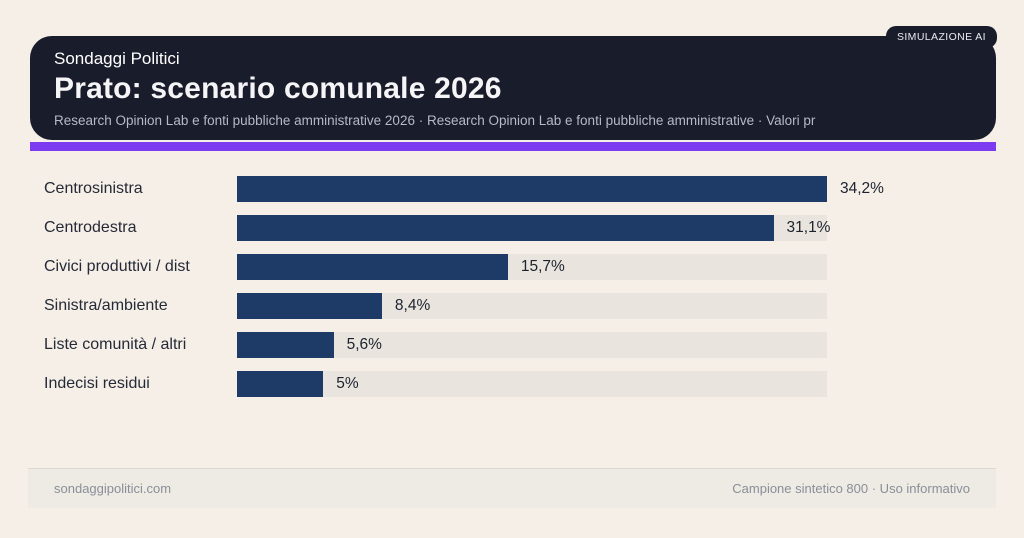 This screenshot has width=1024, height=538. Describe the element at coordinates (941, 37) in the screenshot. I see `simulation-badge: SIMULAZIONE AI` at that location.